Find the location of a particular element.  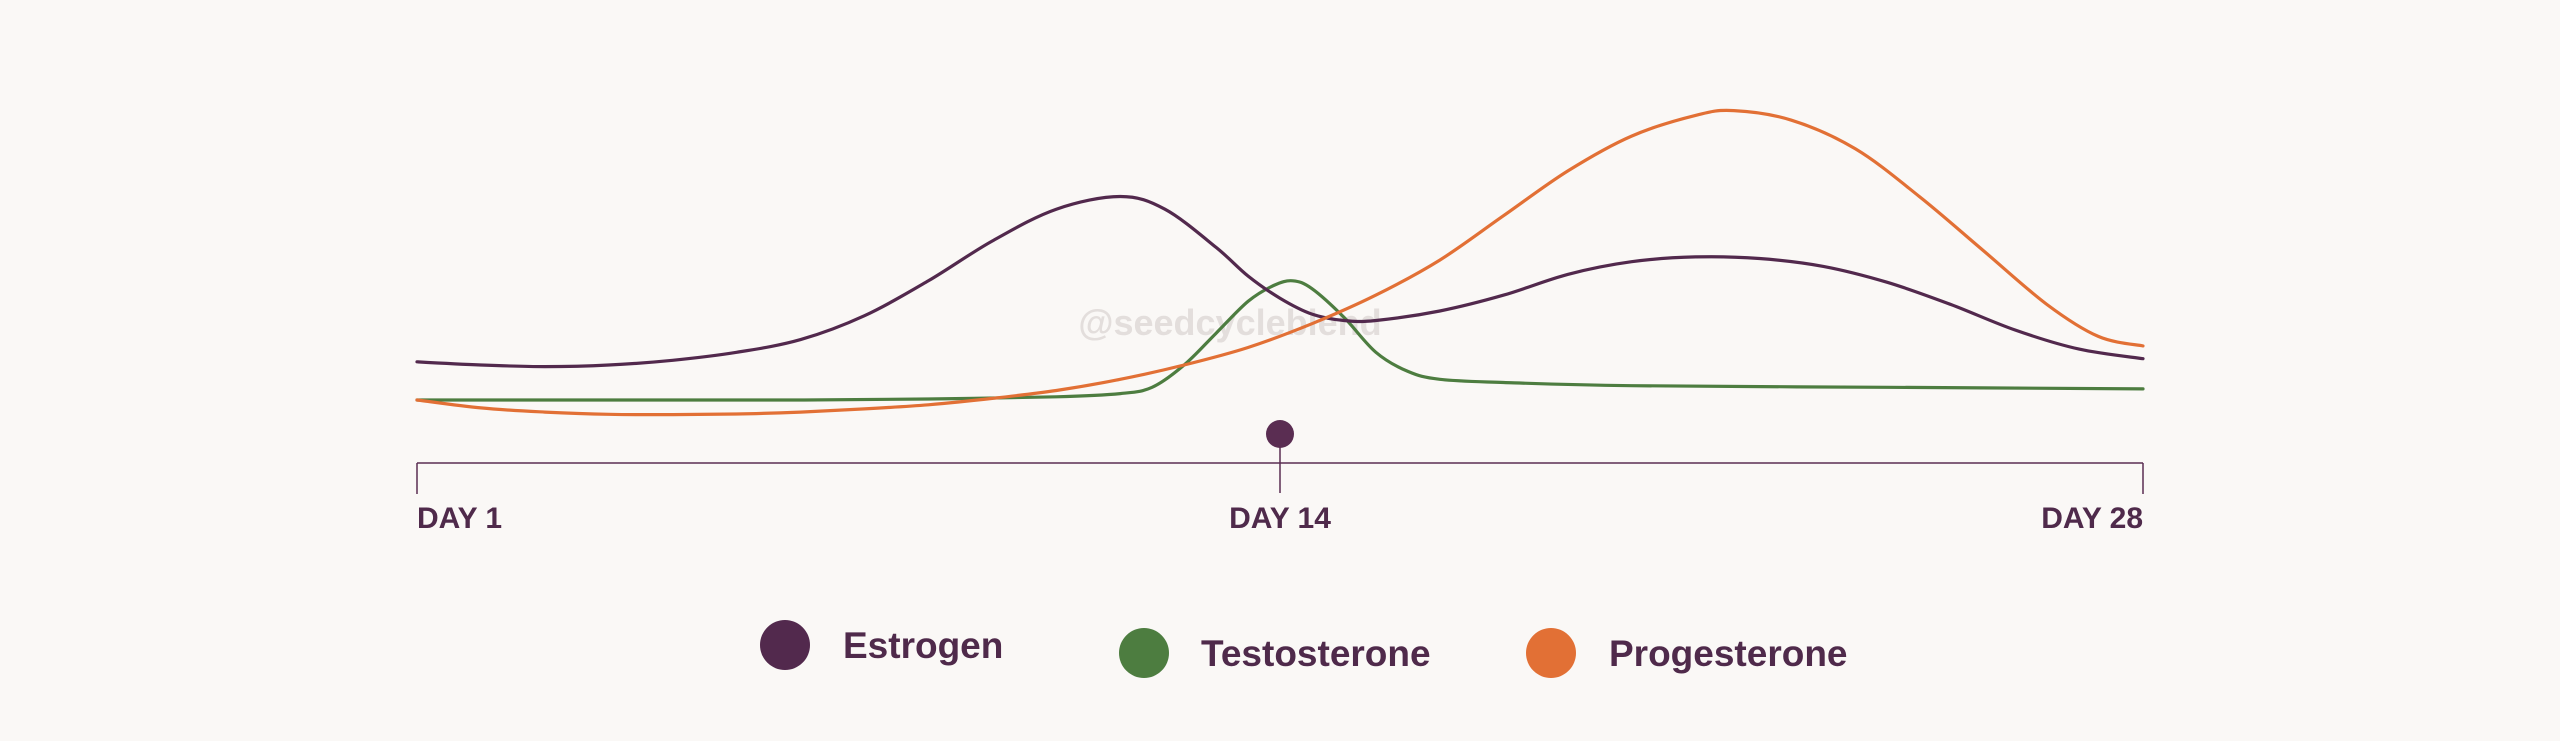

legend-label-progesterone: Progesterone is located at coordinates (1728, 653).